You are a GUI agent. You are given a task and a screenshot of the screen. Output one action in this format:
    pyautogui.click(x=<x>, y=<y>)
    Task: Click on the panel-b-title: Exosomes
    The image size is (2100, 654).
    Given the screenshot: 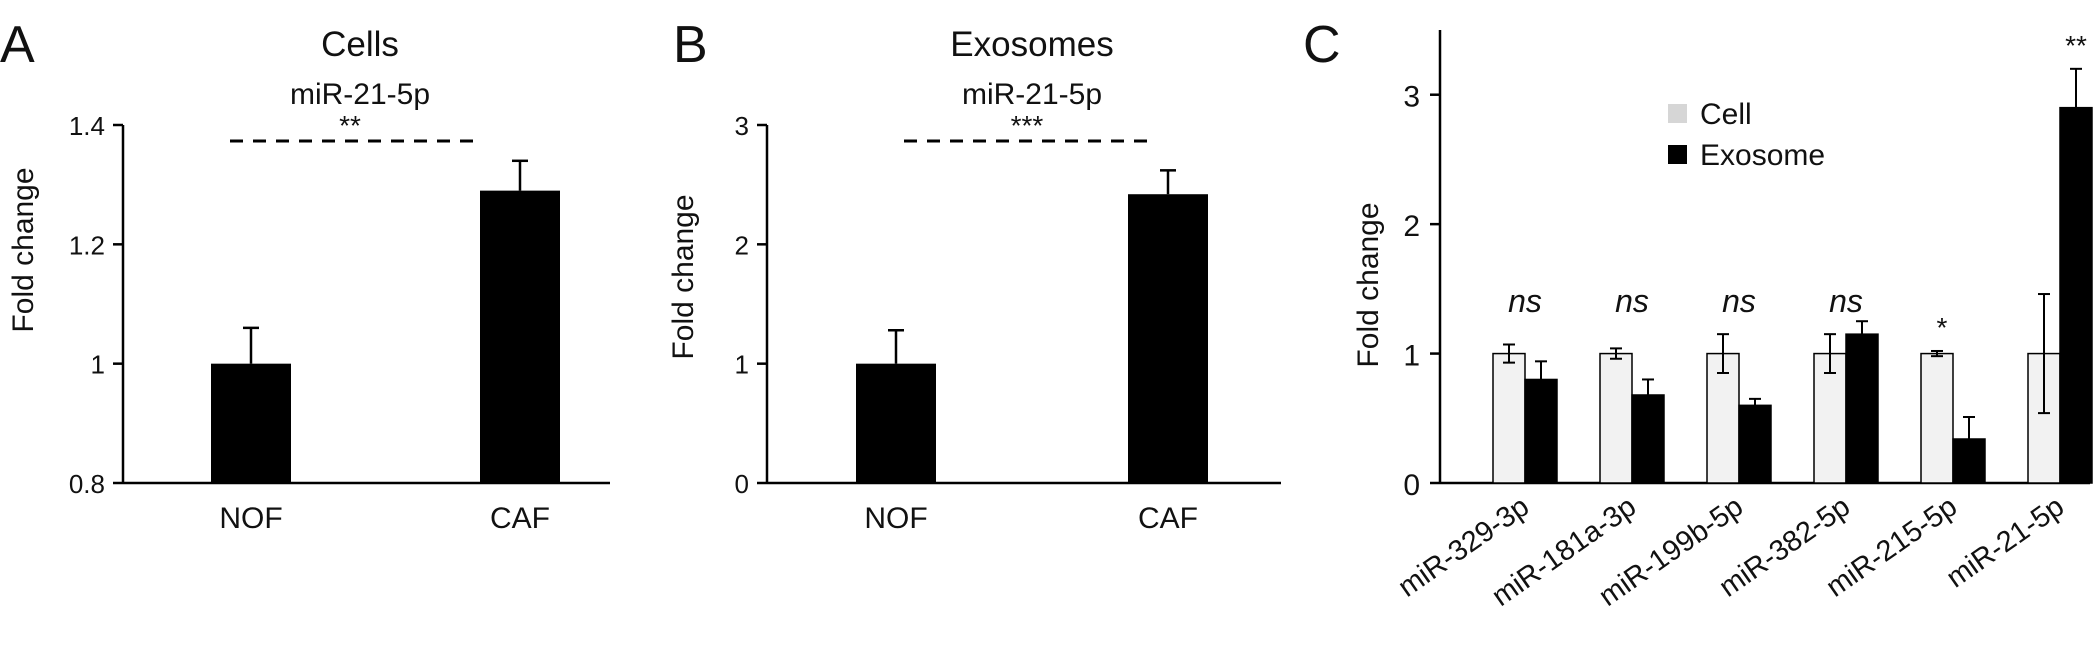 What is the action you would take?
    pyautogui.click(x=1031, y=44)
    